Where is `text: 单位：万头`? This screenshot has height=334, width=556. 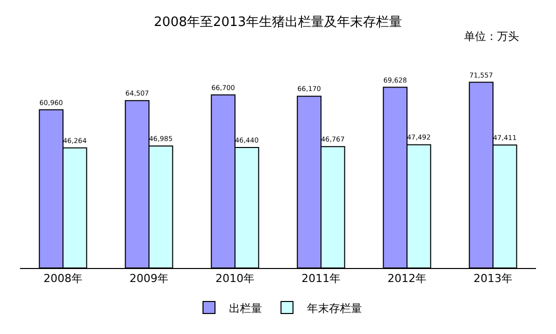
text: 单位：万头 is located at coordinates (491, 36).